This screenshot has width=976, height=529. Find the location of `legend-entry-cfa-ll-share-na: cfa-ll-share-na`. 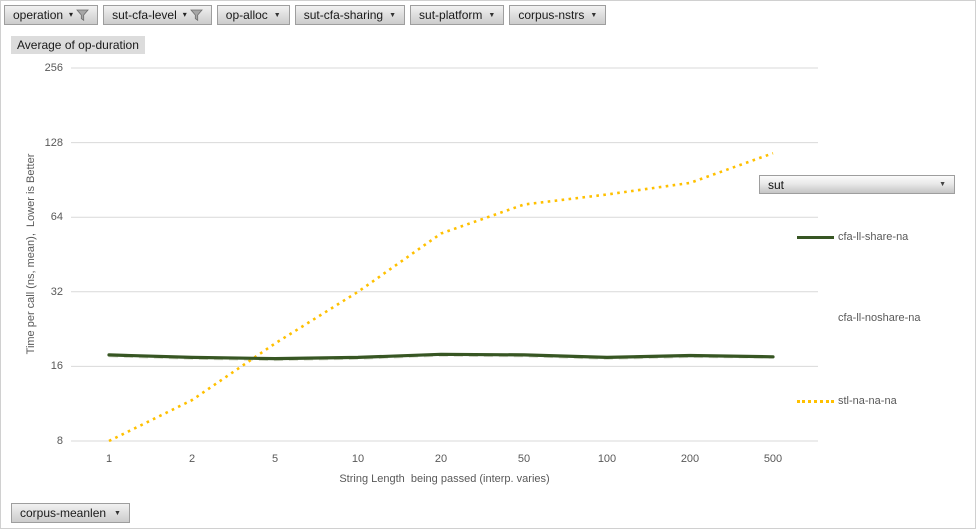

legend-entry-cfa-ll-share-na: cfa-ll-share-na is located at coordinates (852, 237).